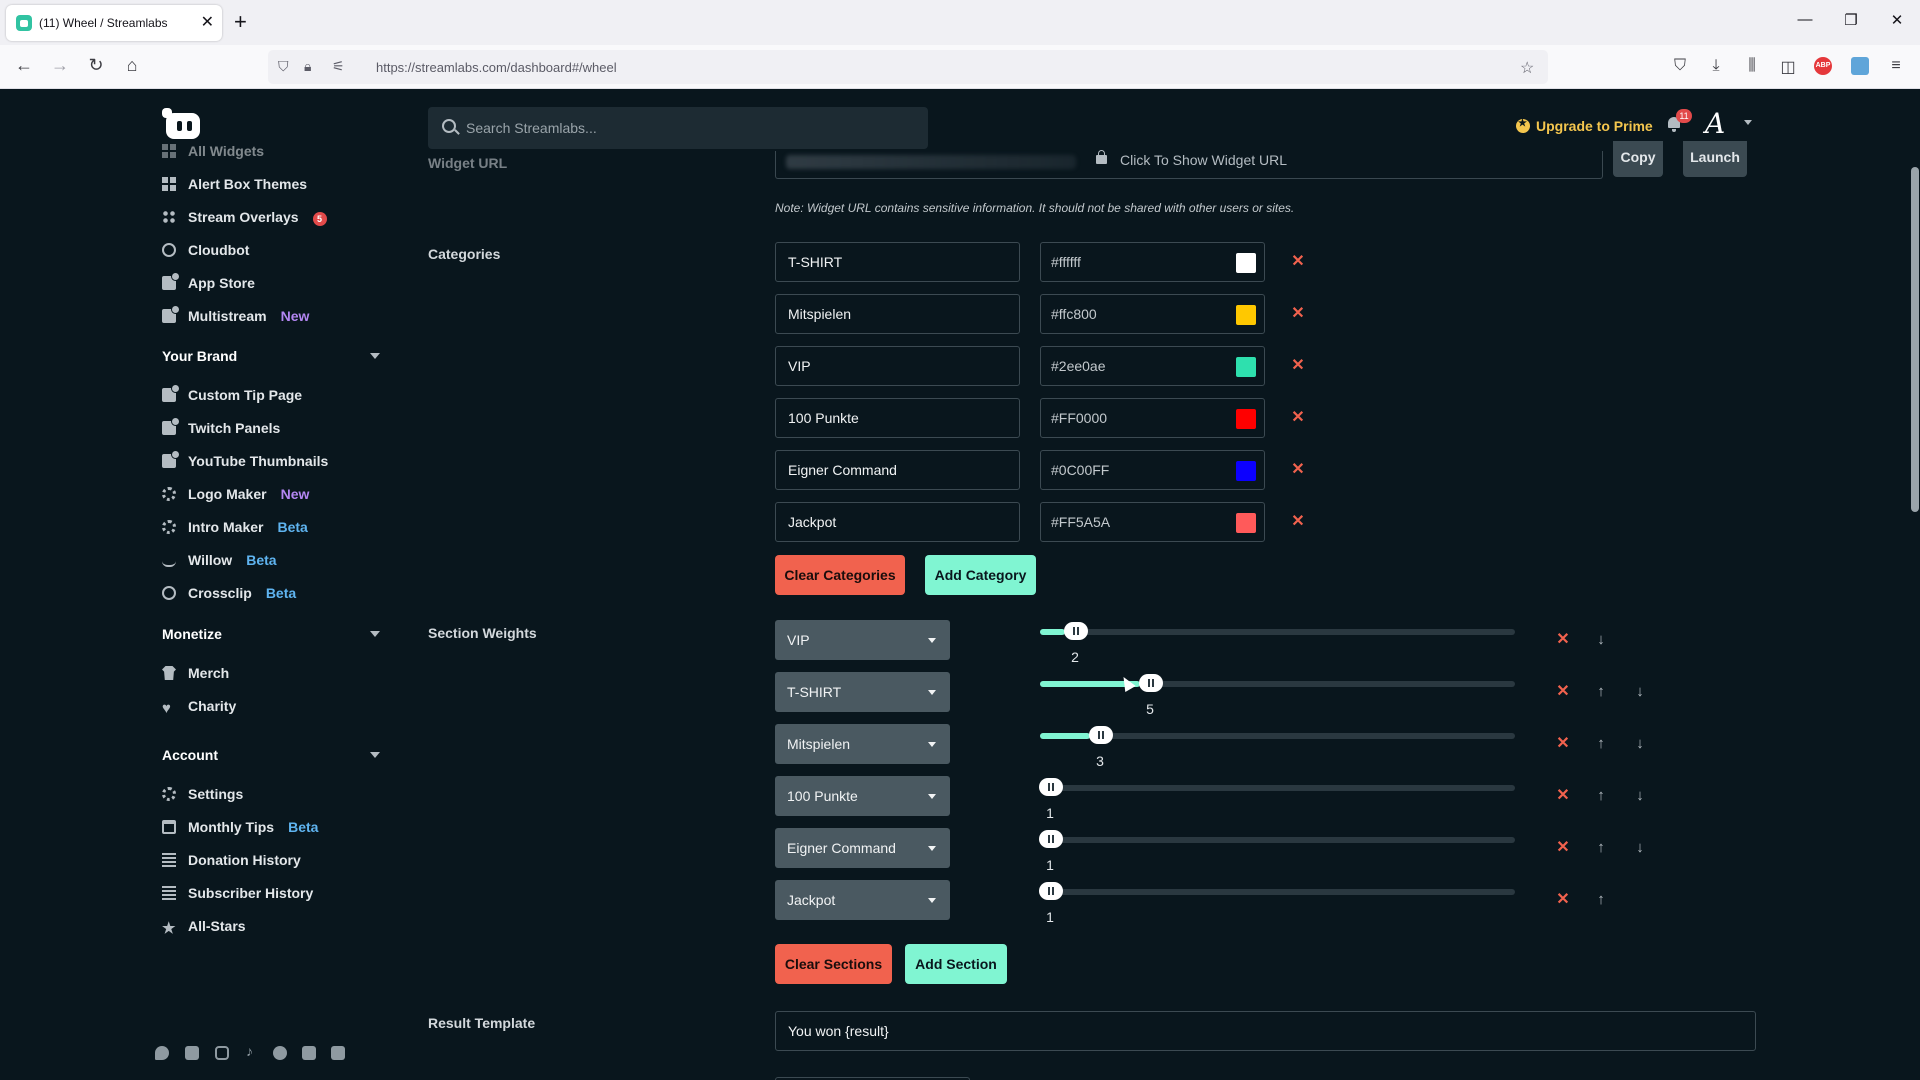 The width and height of the screenshot is (1920, 1080). Describe the element at coordinates (231, 862) in the screenshot. I see `sidebar-item-donation-history: Donation History` at that location.